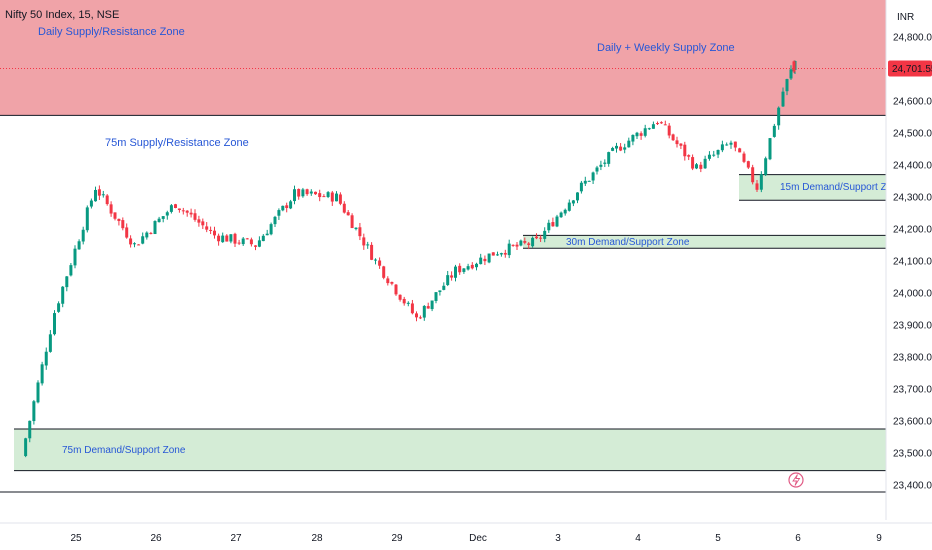 The width and height of the screenshot is (932, 550). I want to click on price-tick-label: 24,000.00, so click(912, 294).